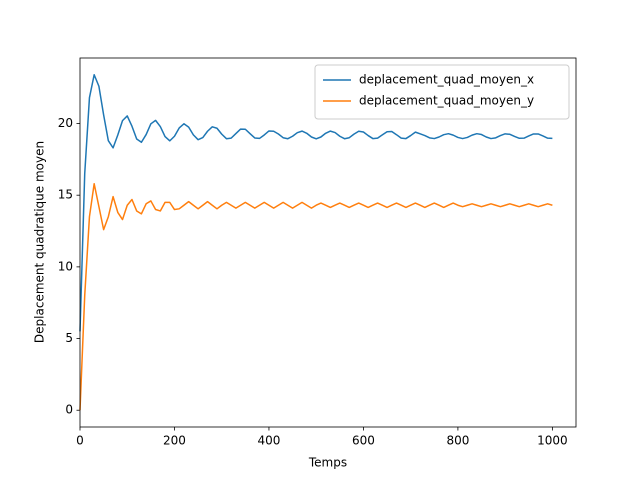 The image size is (640, 480). I want to click on y-tick-label: 5, so click(69, 338).